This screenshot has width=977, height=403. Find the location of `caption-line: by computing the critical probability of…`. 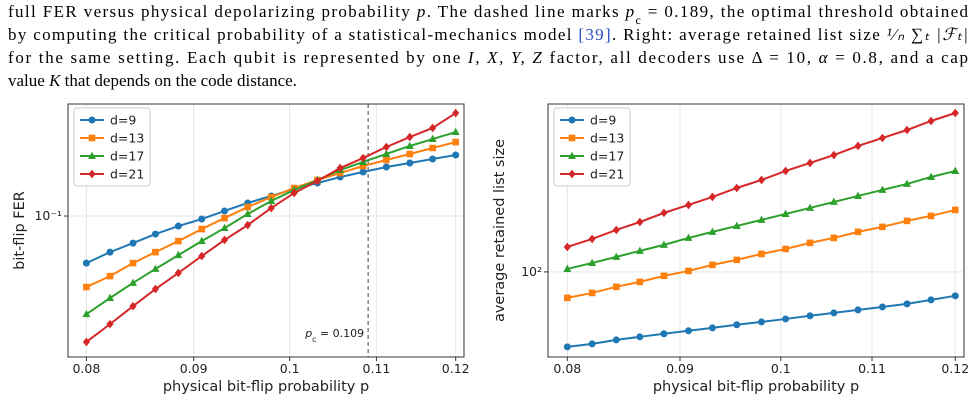

caption-line: by computing the critical probability of… is located at coordinates (488, 34).